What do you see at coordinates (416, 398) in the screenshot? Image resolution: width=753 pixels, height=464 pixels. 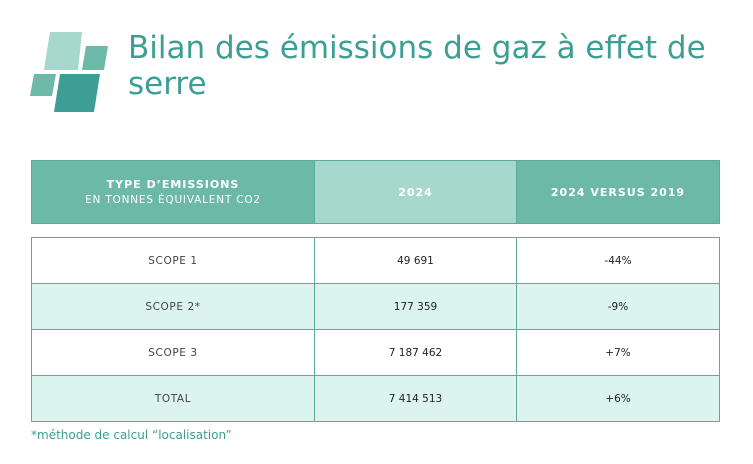 I see `row-value: 7 414 513` at bounding box center [416, 398].